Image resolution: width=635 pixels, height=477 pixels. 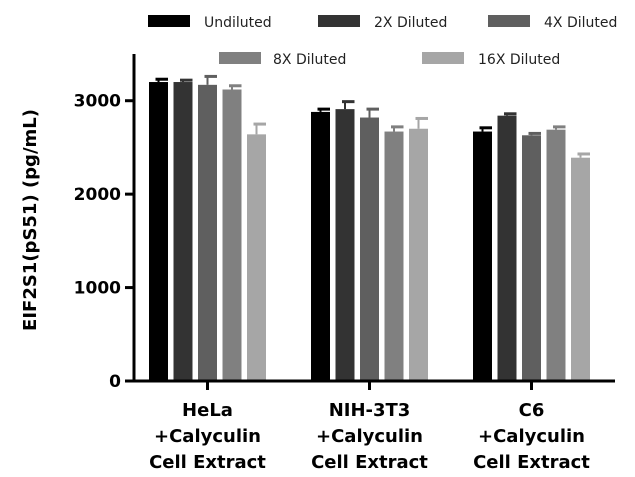 What do you see at coordinates (580, 23) in the screenshot?
I see `legend-label: 4X Diluted` at bounding box center [580, 23].